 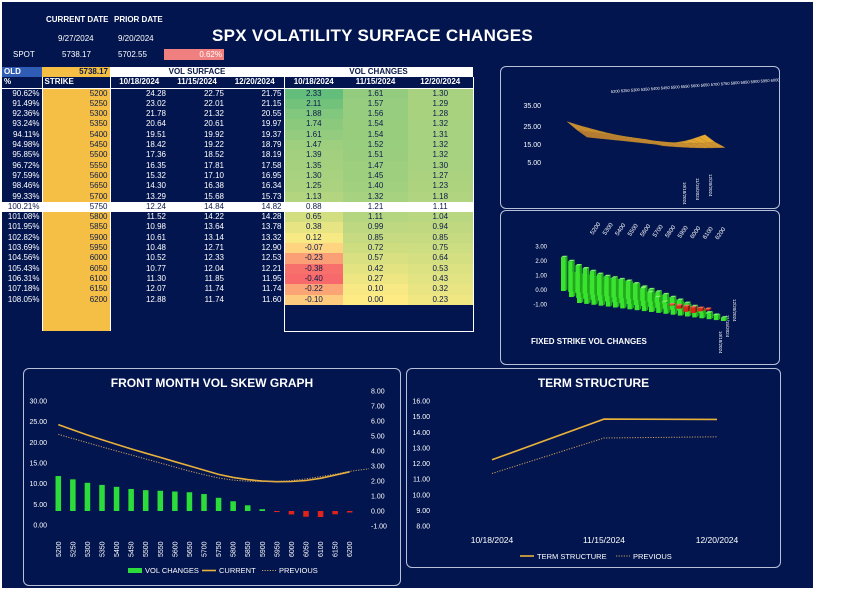 What do you see at coordinates (375, 155) in the screenshot?
I see `vol-change-cell: 1.51` at bounding box center [375, 155].